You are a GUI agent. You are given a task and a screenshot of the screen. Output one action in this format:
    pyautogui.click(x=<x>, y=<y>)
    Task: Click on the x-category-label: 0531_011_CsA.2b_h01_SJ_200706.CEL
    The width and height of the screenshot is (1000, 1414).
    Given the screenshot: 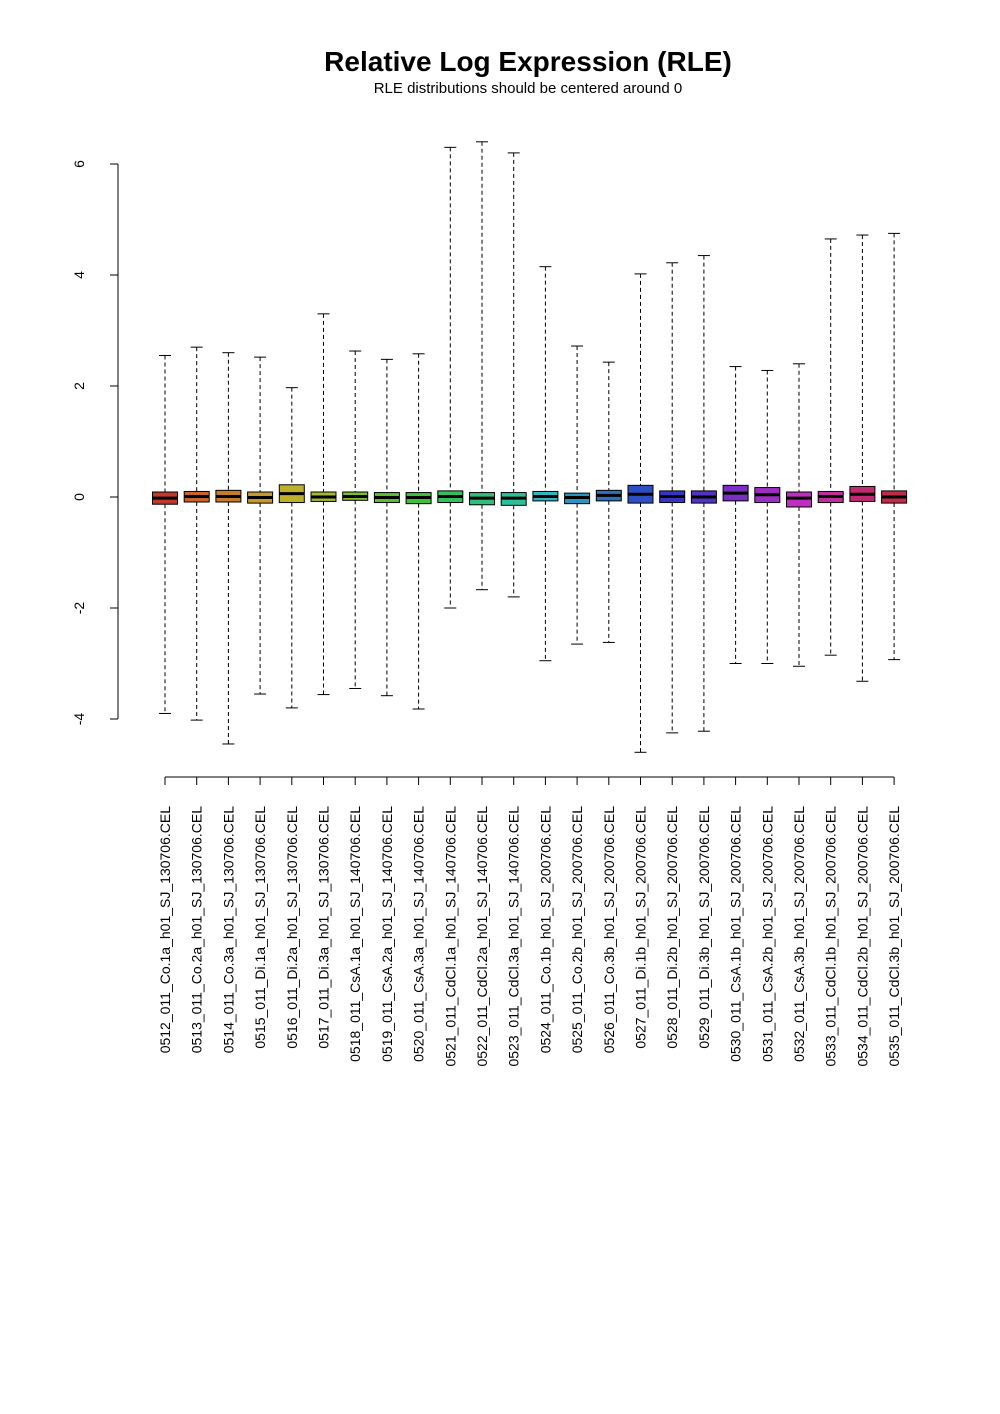 What is the action you would take?
    pyautogui.click(x=767, y=934)
    